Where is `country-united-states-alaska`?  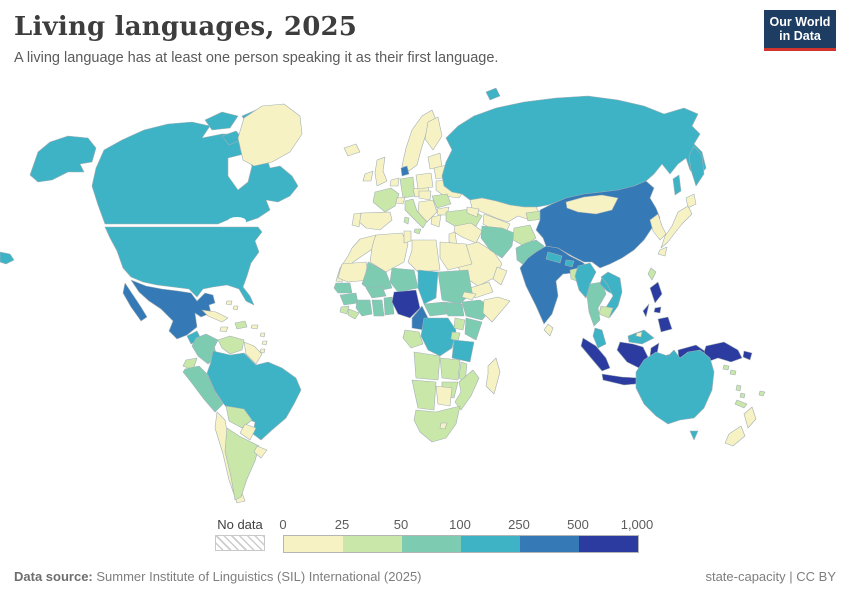 country-united-states-alaska is located at coordinates (63, 159).